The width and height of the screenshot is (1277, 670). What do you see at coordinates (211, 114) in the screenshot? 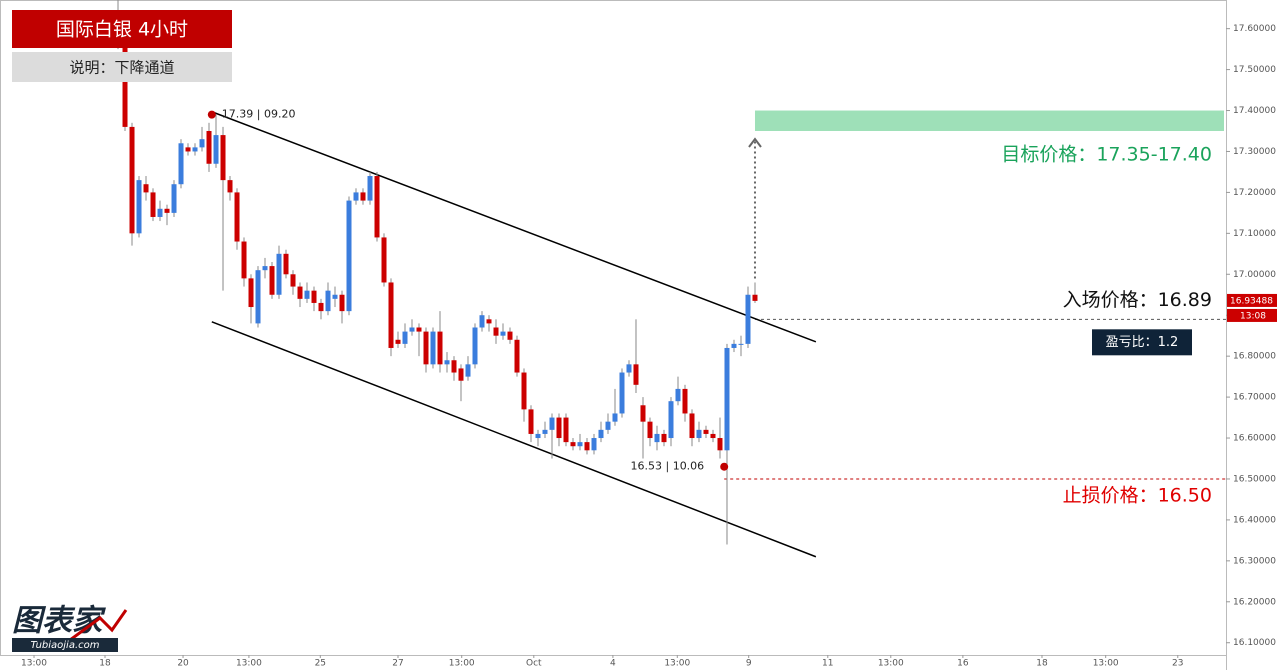
I see `swing-point` at bounding box center [211, 114].